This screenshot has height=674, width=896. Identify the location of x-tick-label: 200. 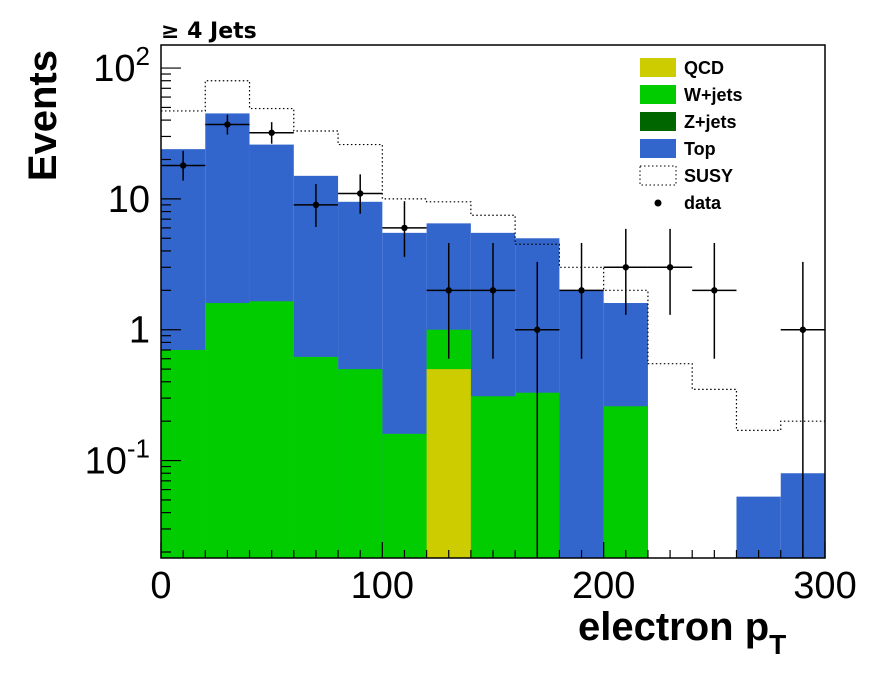
(603, 586).